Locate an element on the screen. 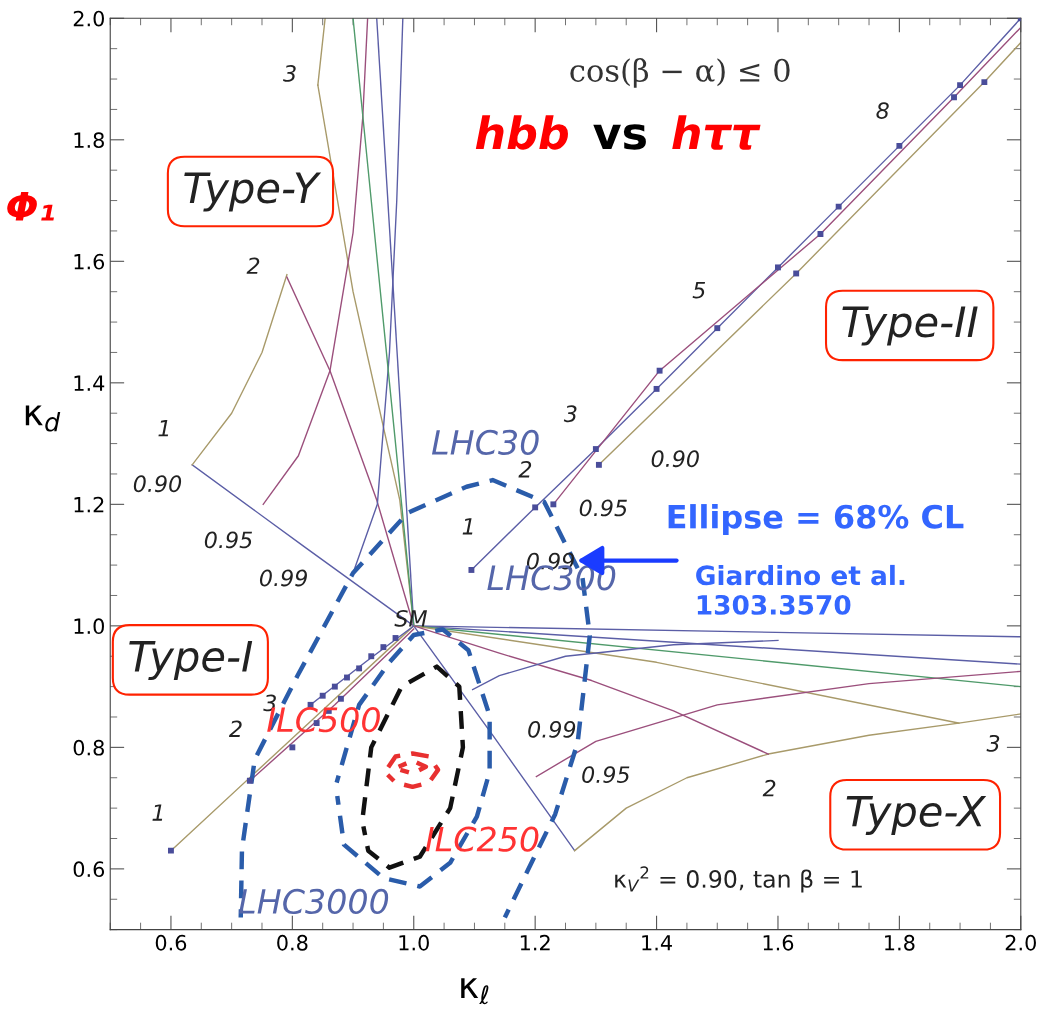 This screenshot has height=1016, width=1060. y-tick-label: 0.8 is located at coordinates (88, 747).